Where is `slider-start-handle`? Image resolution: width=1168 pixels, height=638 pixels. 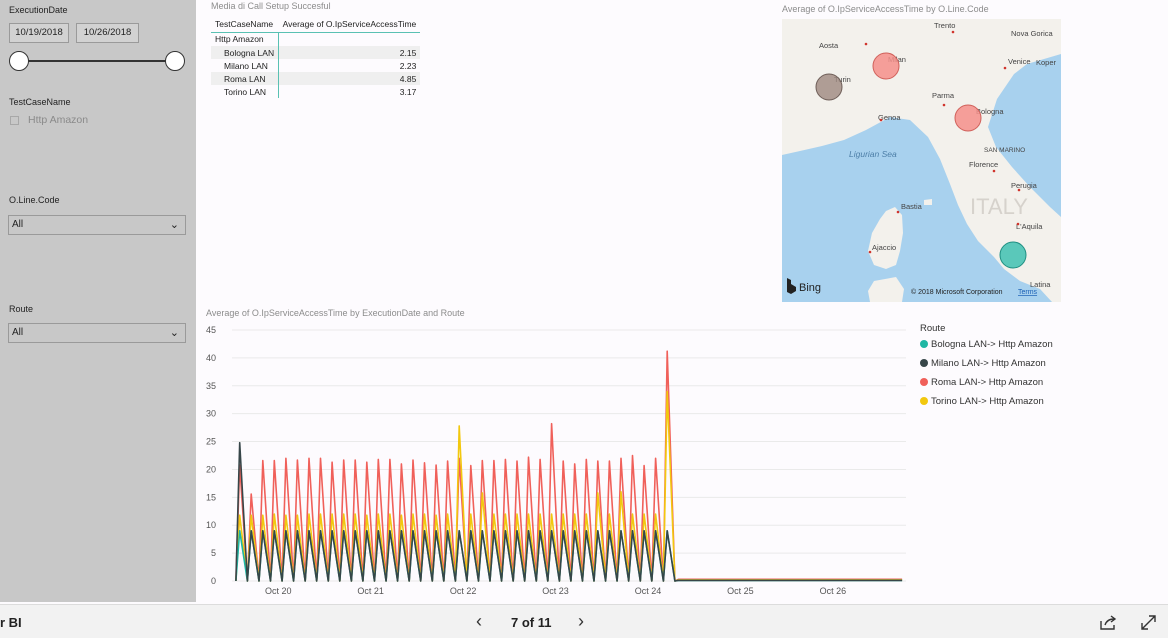
slider-start-handle is located at coordinates (19, 61).